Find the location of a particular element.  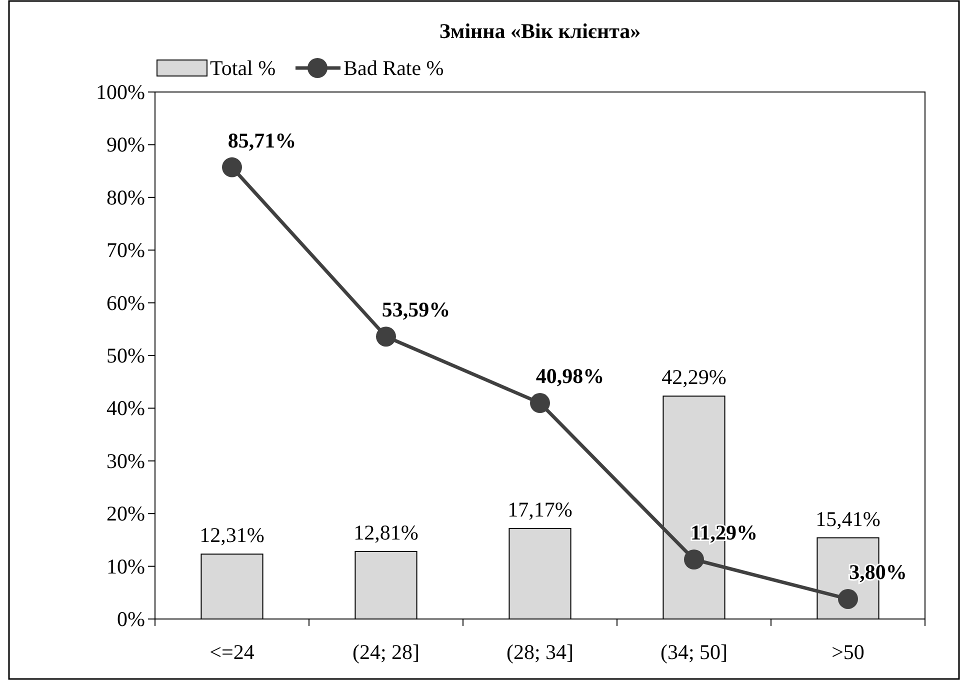

y-tick-label: 90% is located at coordinates (125, 144).